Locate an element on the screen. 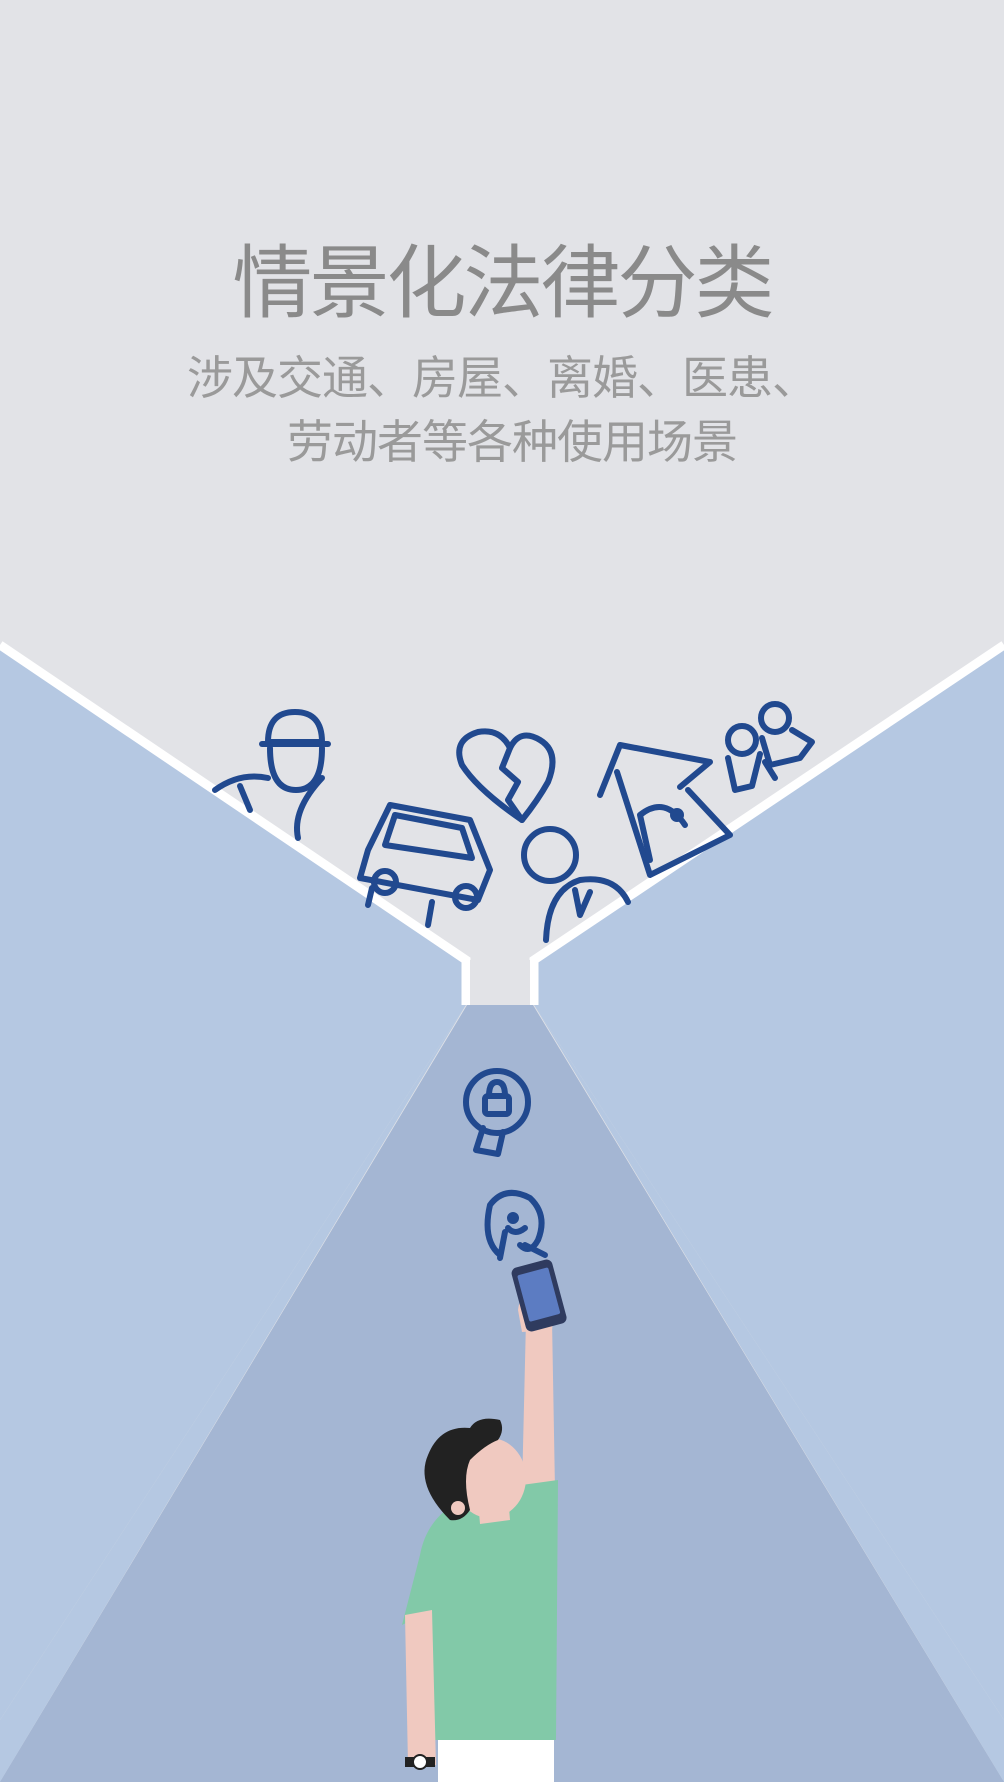  subtitle-line-1: 涉及交通、房屋、离婚、医患、 is located at coordinates (502, 378).